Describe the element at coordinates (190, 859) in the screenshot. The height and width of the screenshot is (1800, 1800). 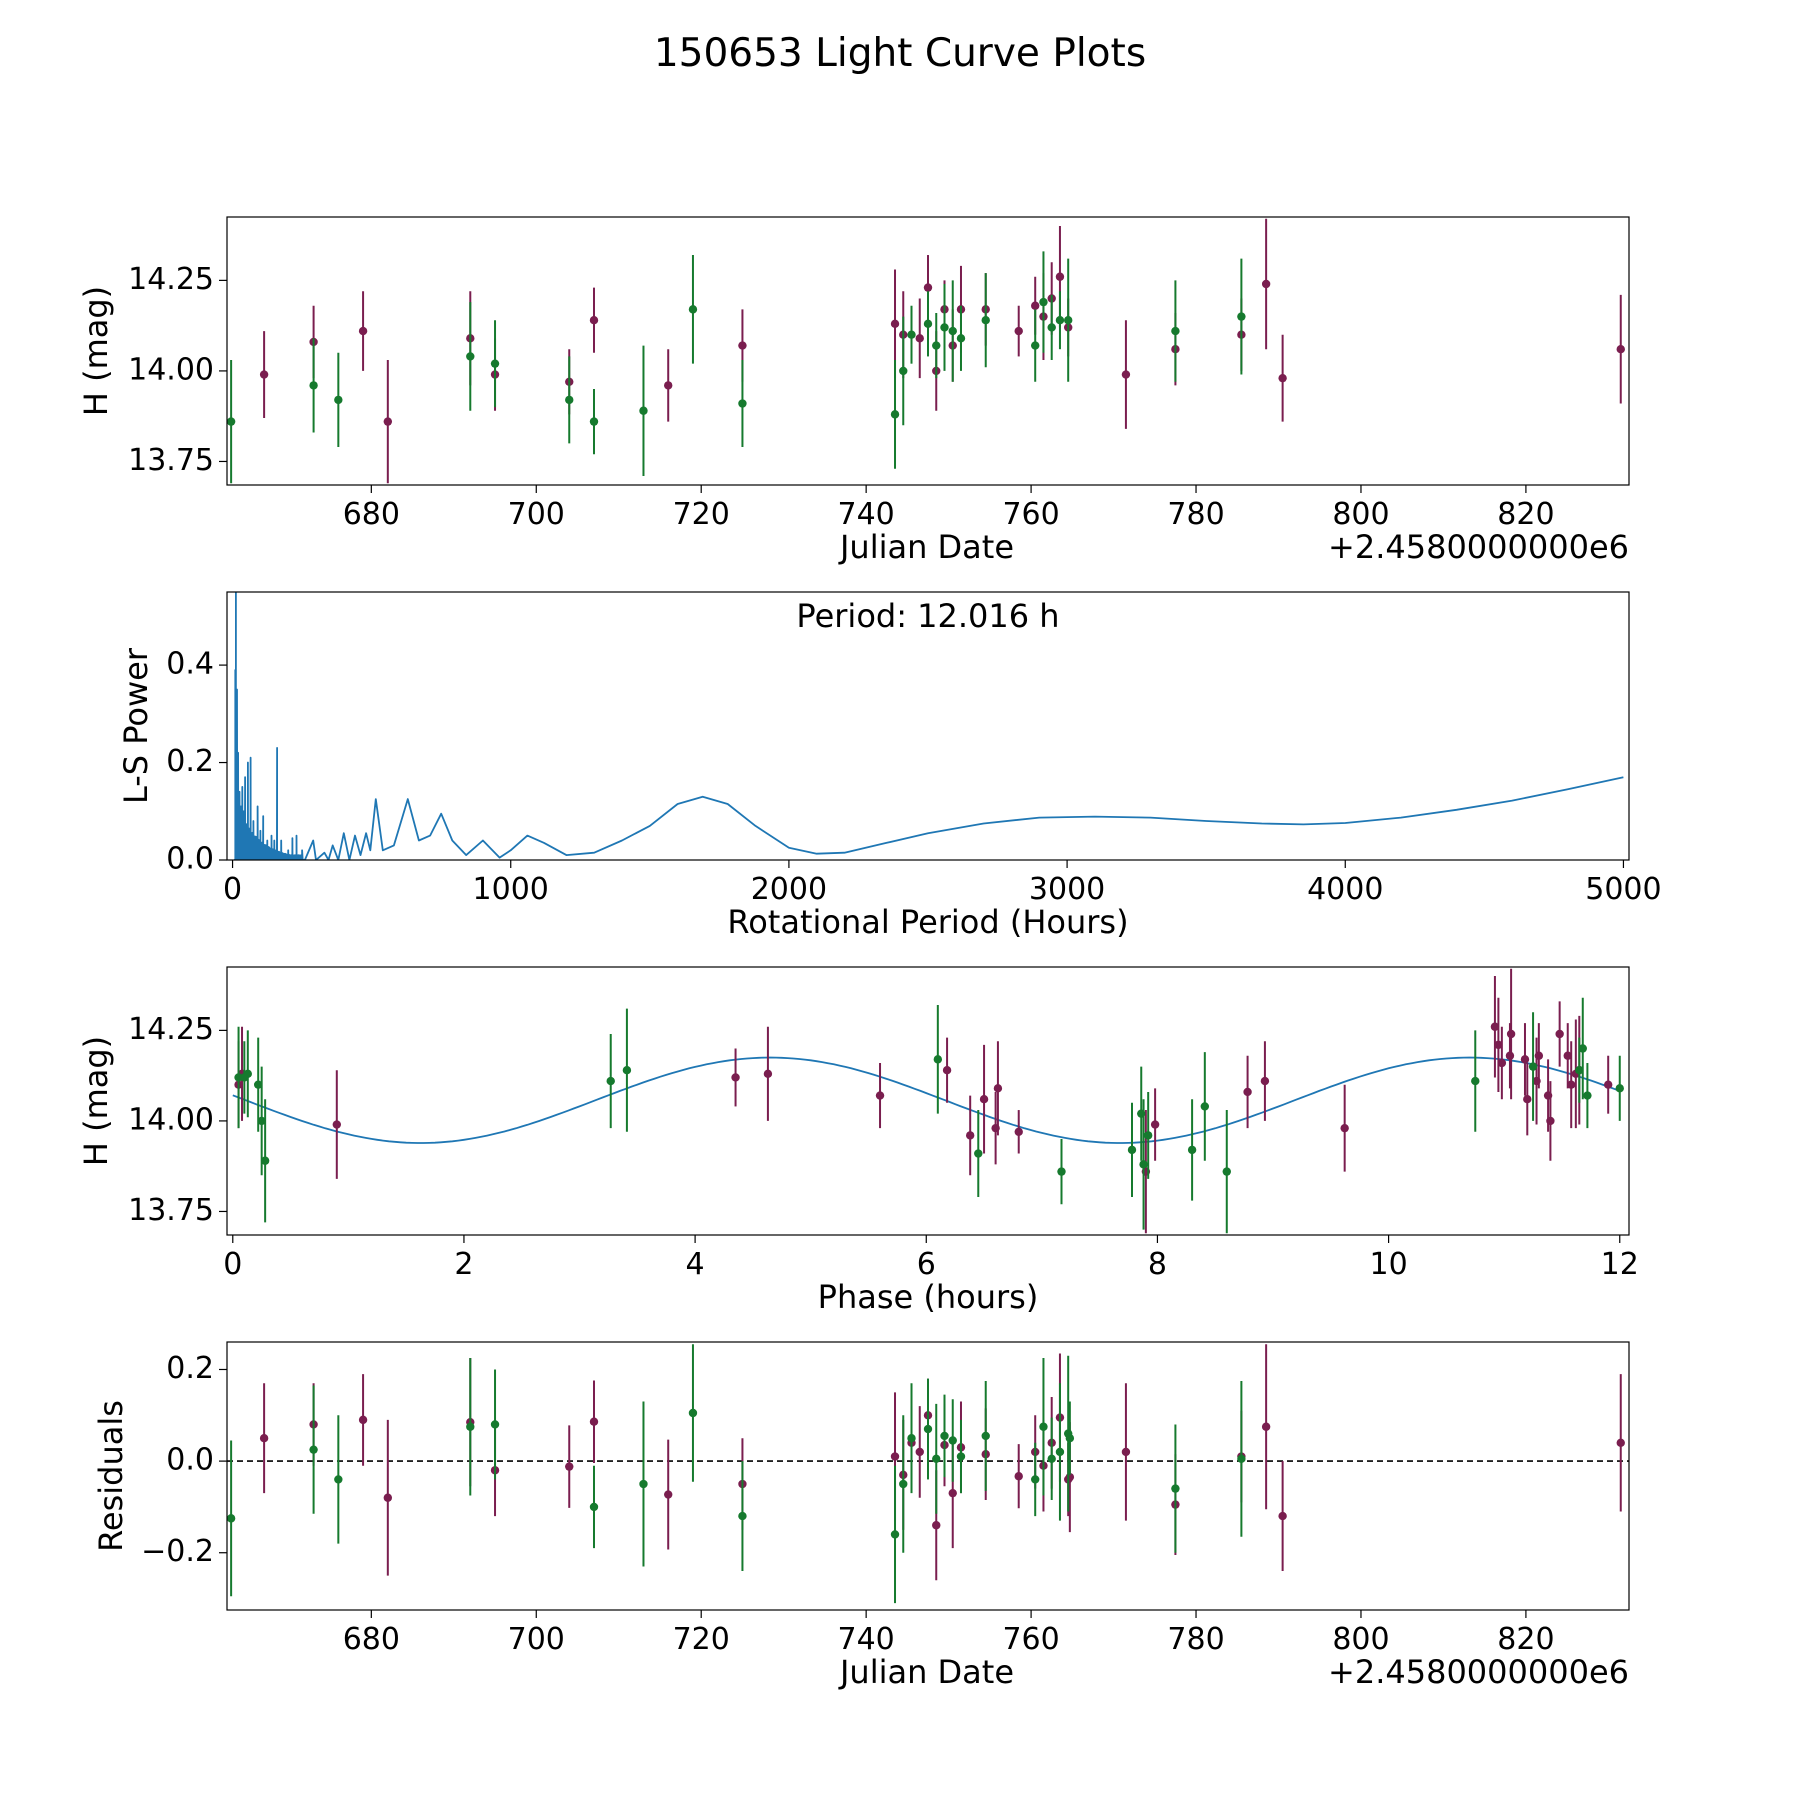
I see `periodogram-ytick-label: 0.0` at that location.